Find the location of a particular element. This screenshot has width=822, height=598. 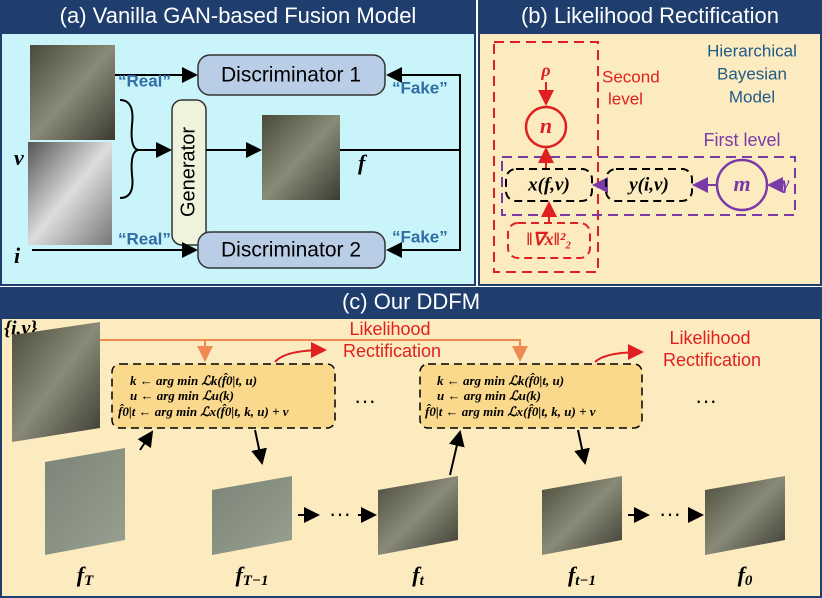

y-node is located at coordinates (649, 185).